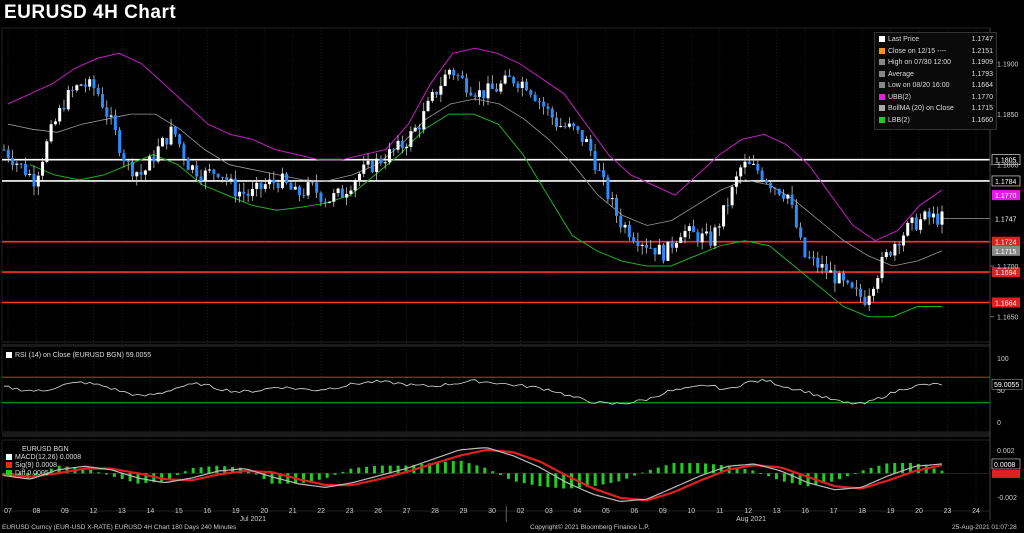 The image size is (1024, 533). What do you see at coordinates (719, 511) in the screenshot?
I see `x-tick-label: 11` at bounding box center [719, 511].